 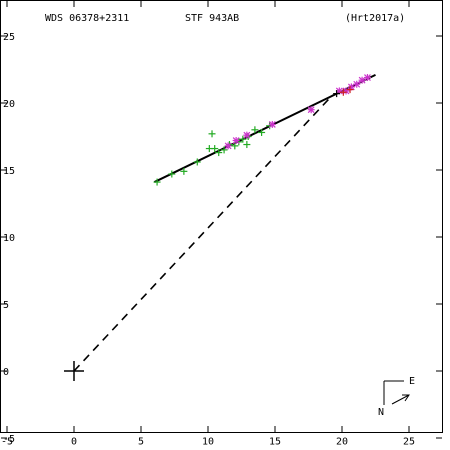 I want to click on compass: E N, so click(x=396, y=397).